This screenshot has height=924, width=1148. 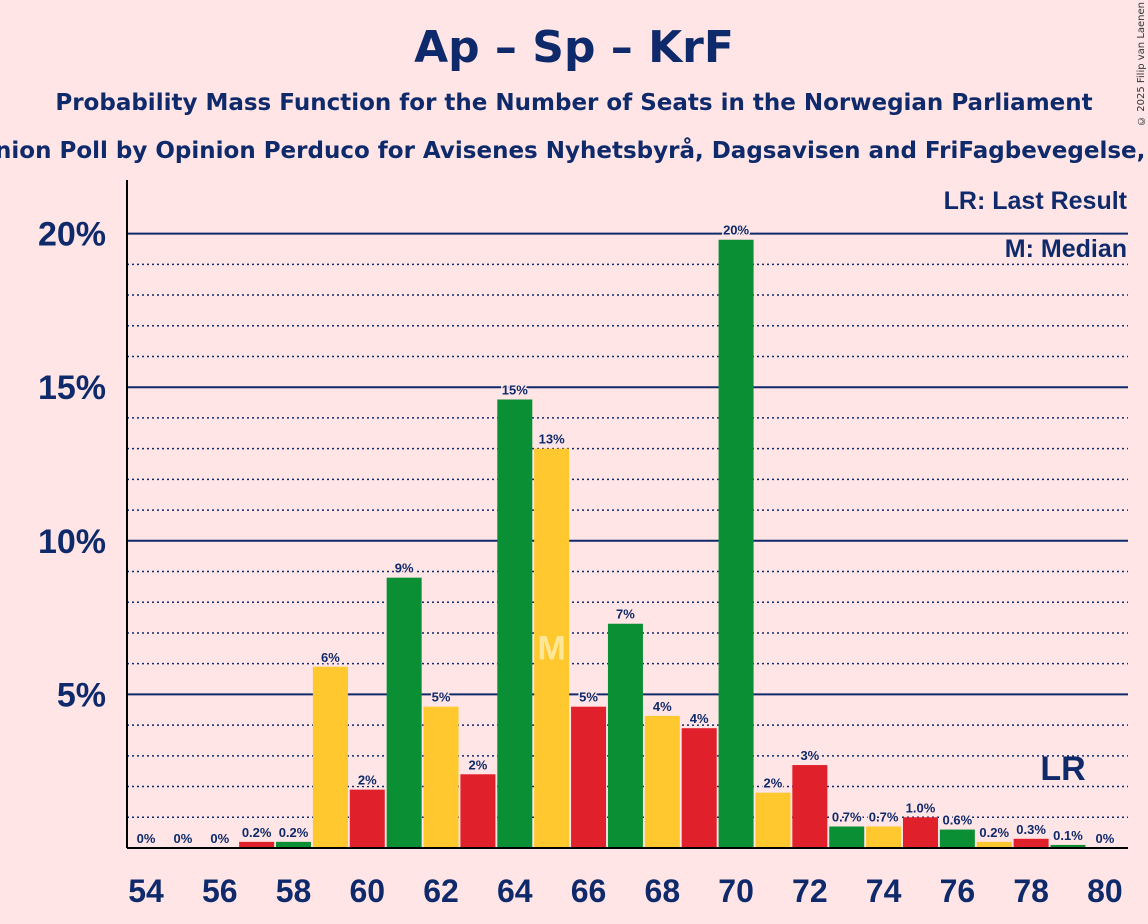 I want to click on data-label-64: 15%, so click(x=515, y=389).